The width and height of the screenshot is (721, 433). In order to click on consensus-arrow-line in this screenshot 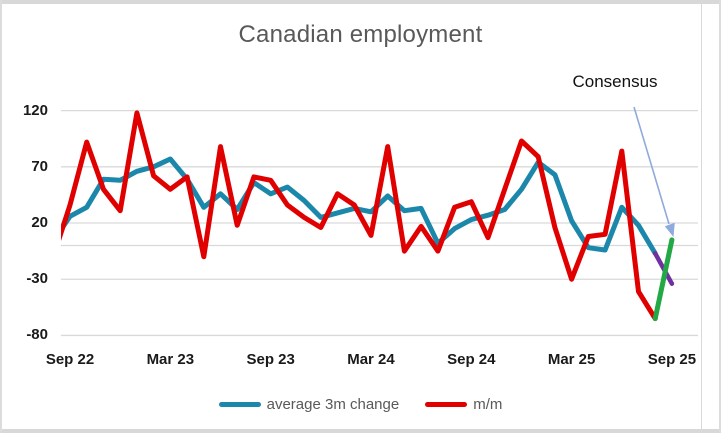, I will do `click(651, 165)`.